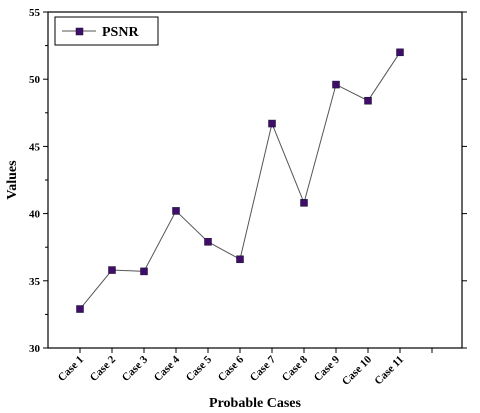  I want to click on y-tick-label: 30, so click(35, 349).